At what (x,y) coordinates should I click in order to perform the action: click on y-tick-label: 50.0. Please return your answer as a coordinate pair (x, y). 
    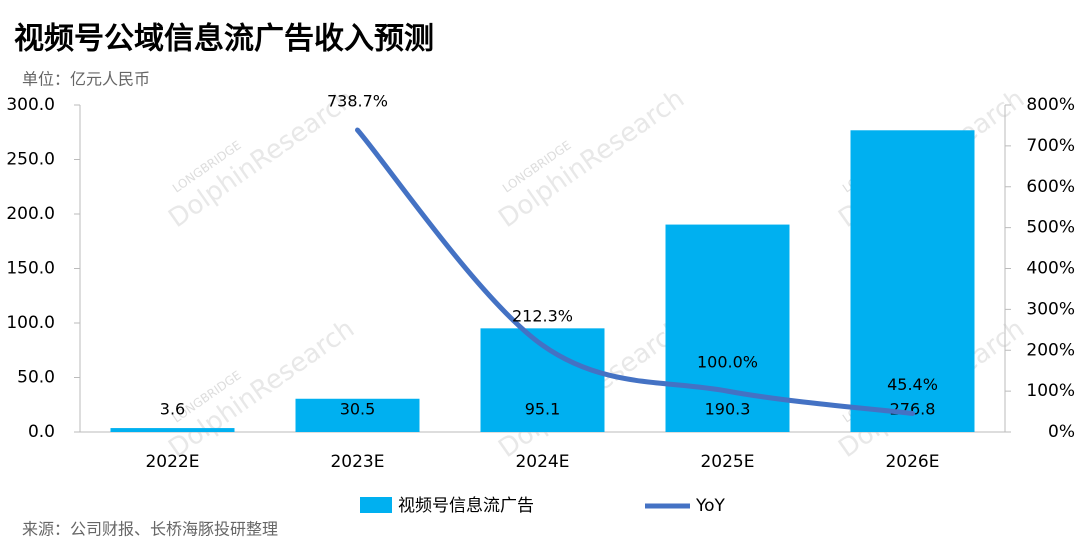
    Looking at the image, I should click on (36, 378).